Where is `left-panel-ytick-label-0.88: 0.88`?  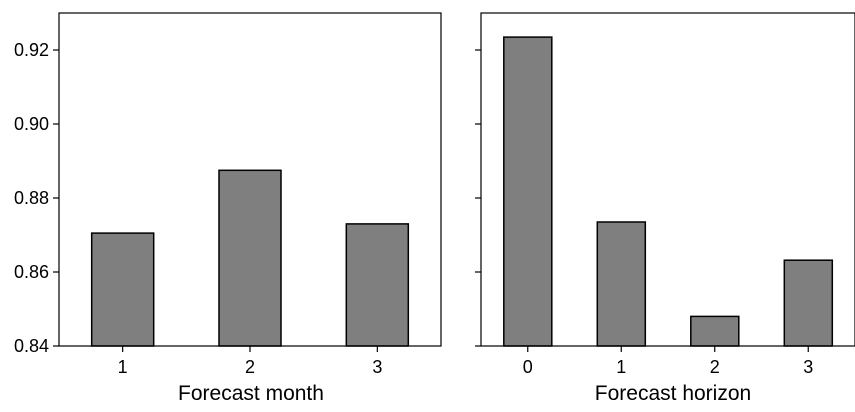 left-panel-ytick-label-0.88: 0.88 is located at coordinates (31, 198).